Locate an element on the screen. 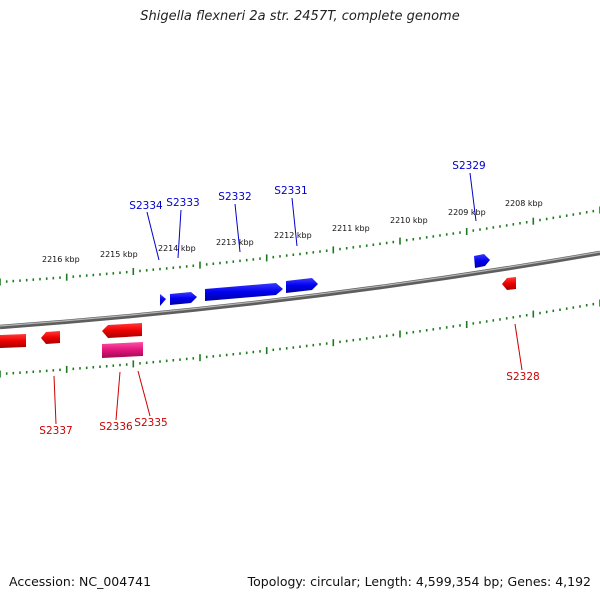  genome-backbone-highlight is located at coordinates (300, 289).